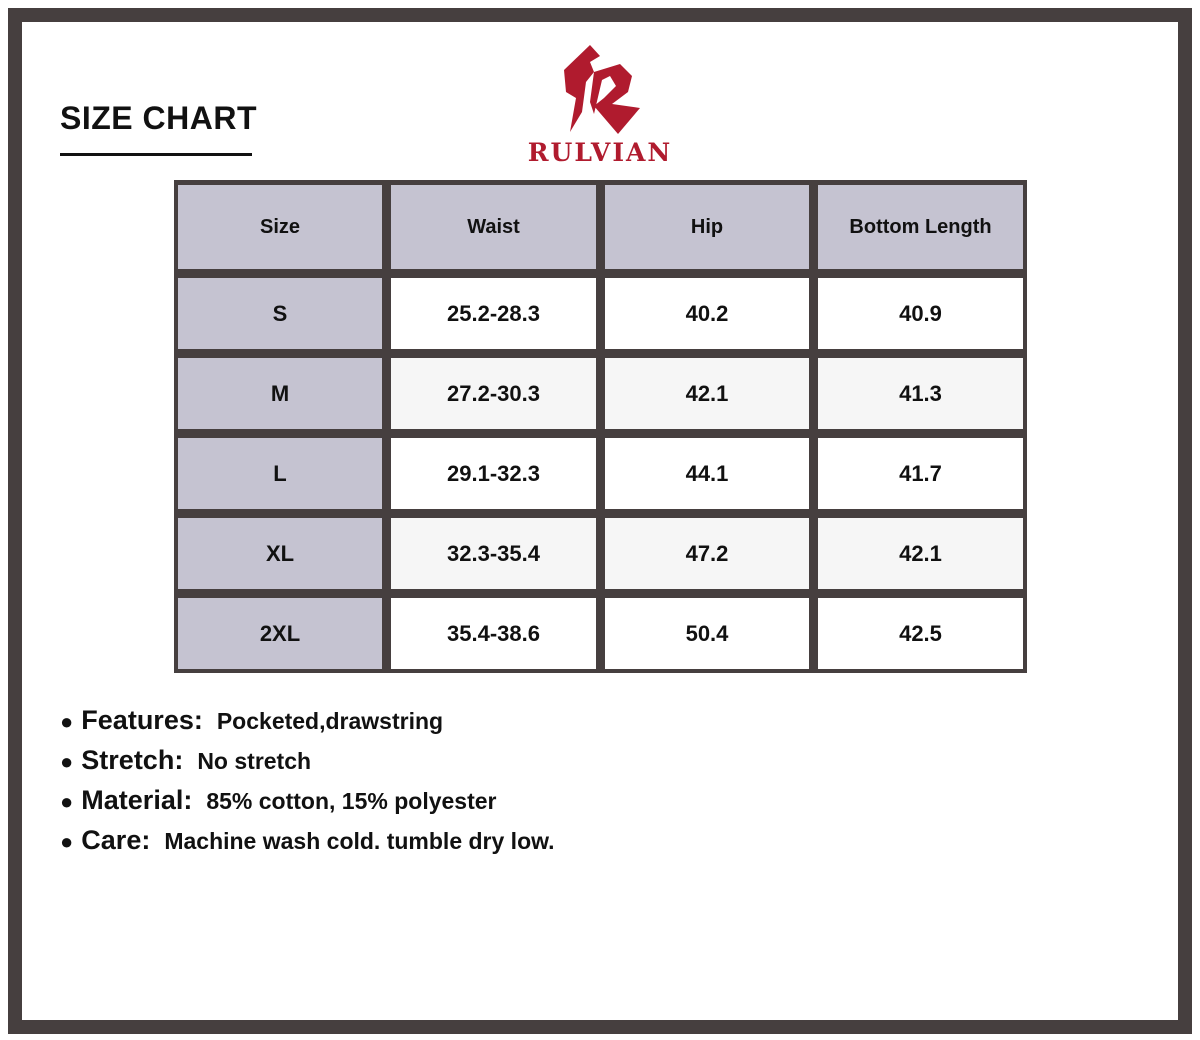 The height and width of the screenshot is (1040, 1200). What do you see at coordinates (330, 721) in the screenshot?
I see `note-value: Pocketed,drawstring` at bounding box center [330, 721].